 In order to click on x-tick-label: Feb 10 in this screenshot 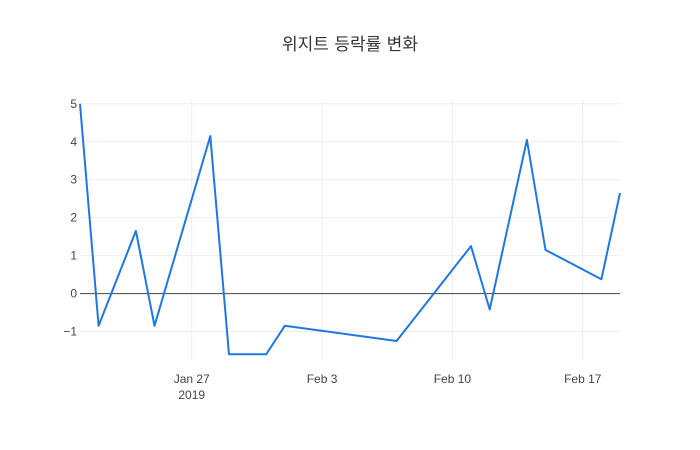, I will do `click(453, 379)`.